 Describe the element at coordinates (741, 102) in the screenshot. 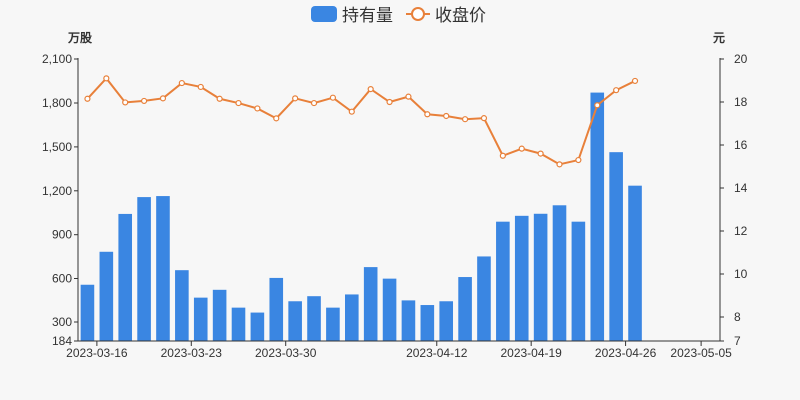

I see `right-axis-tick-label: 18` at that location.